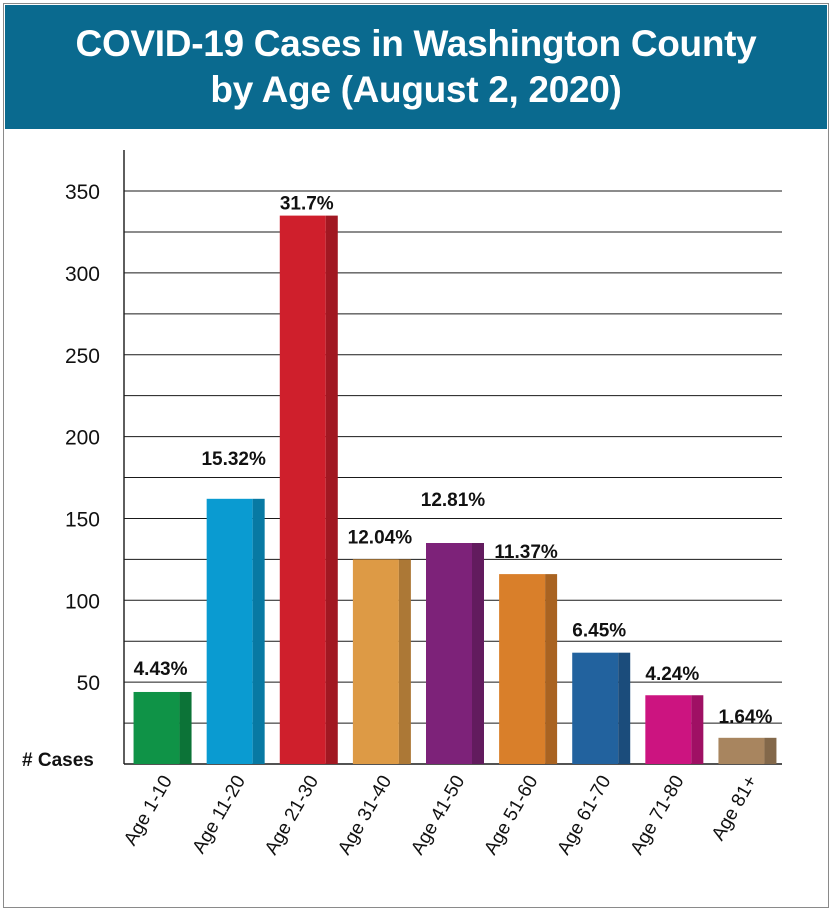 This screenshot has width=836, height=917. I want to click on y-tick-label: 350, so click(82, 192).